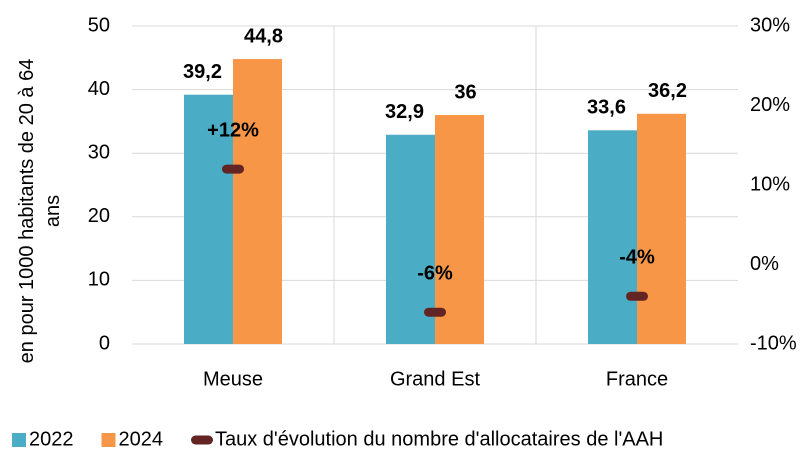 The image size is (811, 459). What do you see at coordinates (435, 379) in the screenshot?
I see `x-tick-label: Grand Est` at bounding box center [435, 379].